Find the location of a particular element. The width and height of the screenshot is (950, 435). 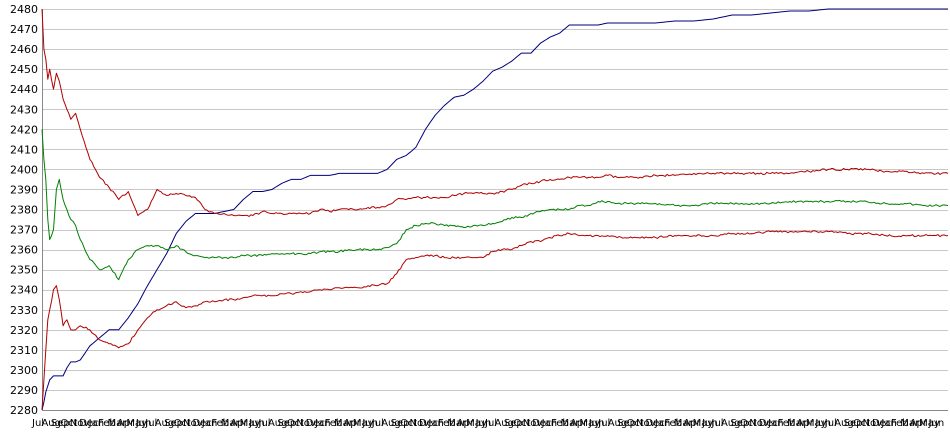

y-tick-label-2280: 2280 is located at coordinates (24, 410).